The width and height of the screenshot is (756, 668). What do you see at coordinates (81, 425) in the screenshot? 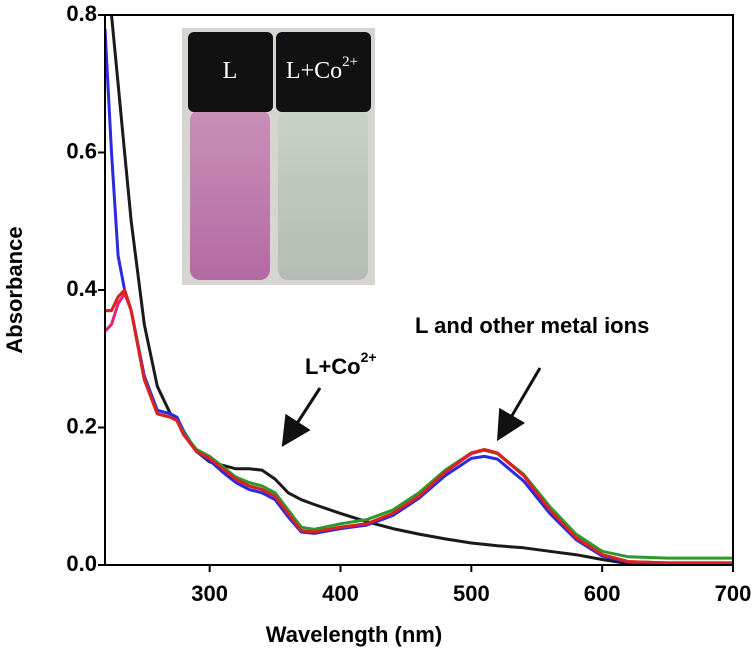
I see `y-tick-label: 0.2` at bounding box center [81, 425].